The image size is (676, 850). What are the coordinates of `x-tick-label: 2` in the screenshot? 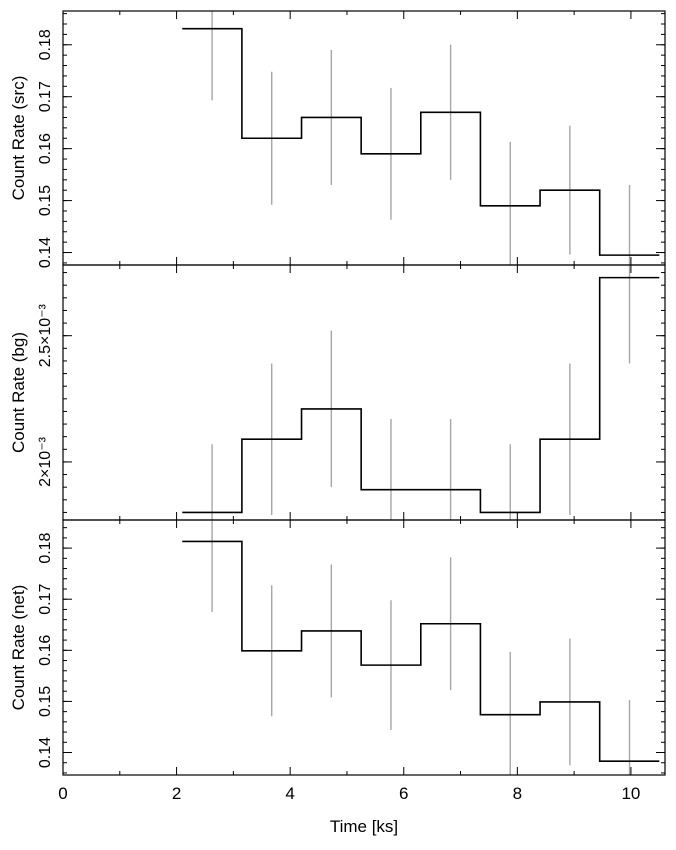 It's located at (176, 793).